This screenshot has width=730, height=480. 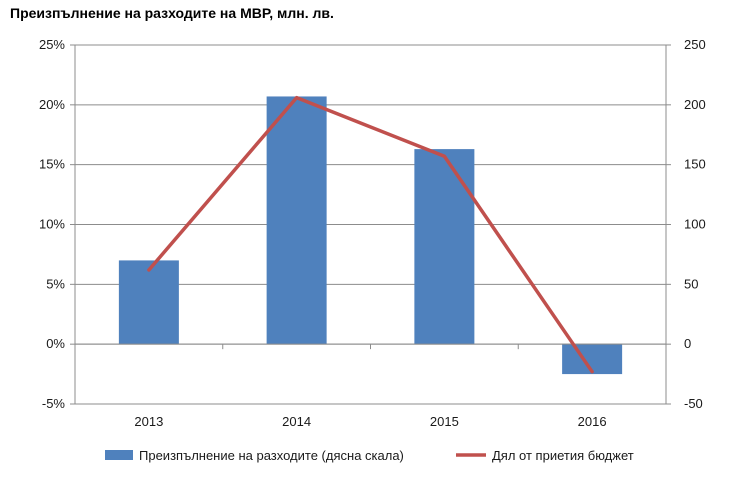 What do you see at coordinates (296, 421) in the screenshot?
I see `category-label-2014: 2014` at bounding box center [296, 421].